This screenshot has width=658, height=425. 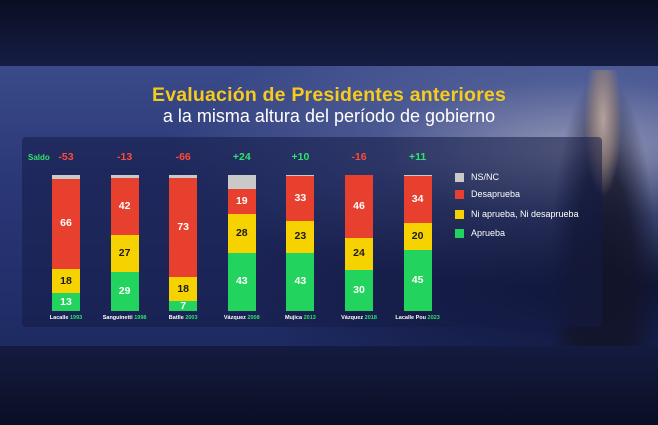 I want to click on x-tick-year: 1993, so click(x=76, y=318).